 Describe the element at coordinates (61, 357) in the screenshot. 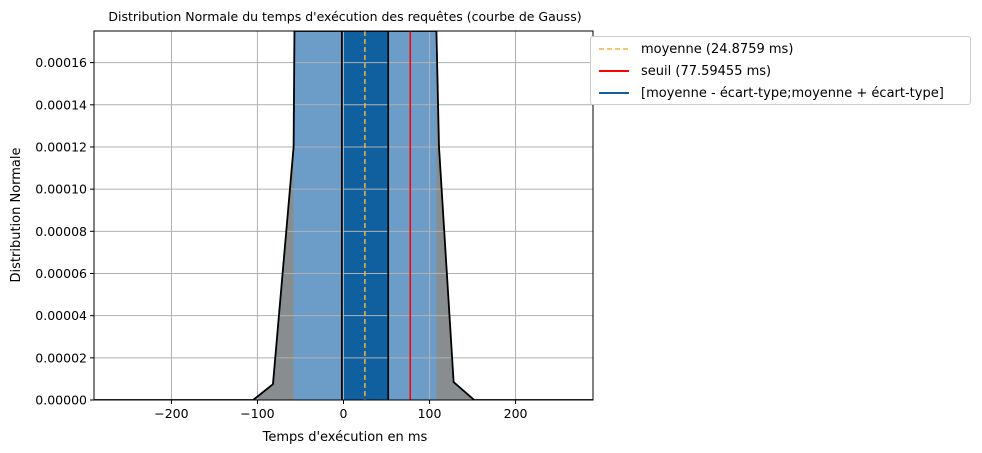

I see `y-tick-label-1: 0.00002` at that location.